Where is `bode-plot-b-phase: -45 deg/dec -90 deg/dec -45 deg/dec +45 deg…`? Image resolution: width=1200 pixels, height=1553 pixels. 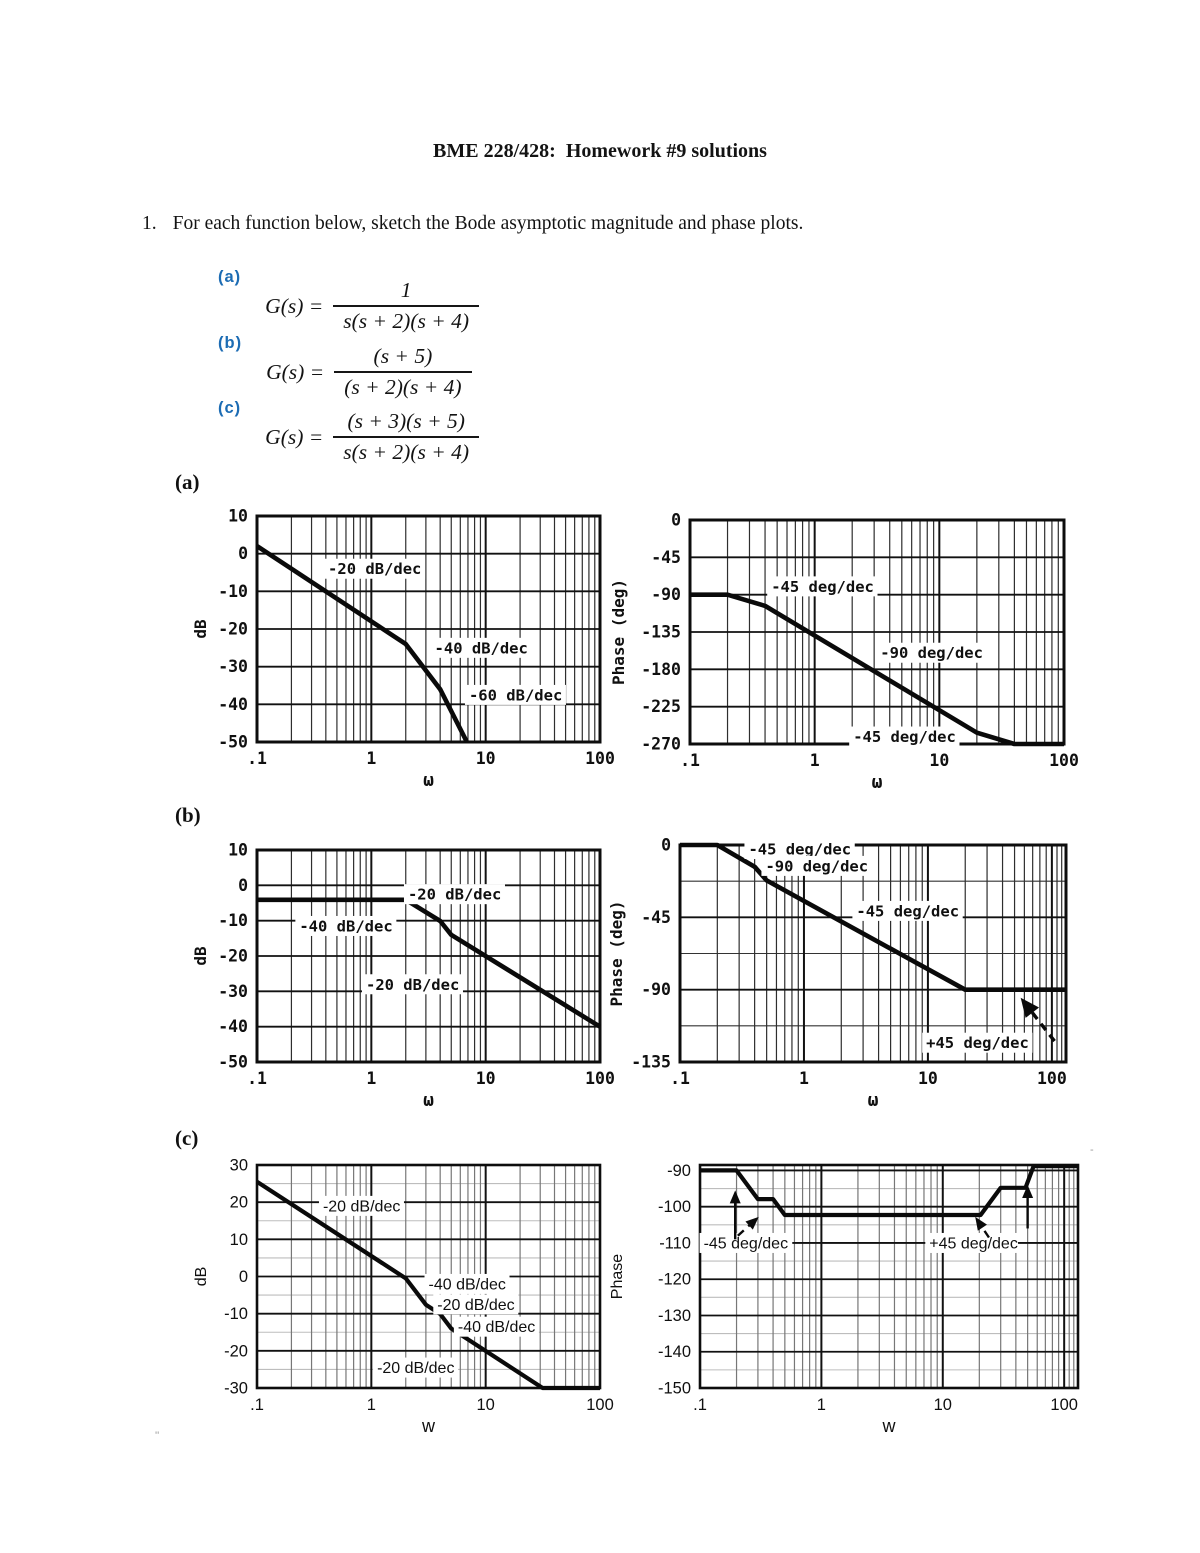
bode-plot-b-phase: -45 deg/dec -90 deg/dec -45 deg/dec +45 deg… is located at coordinates (840, 974).